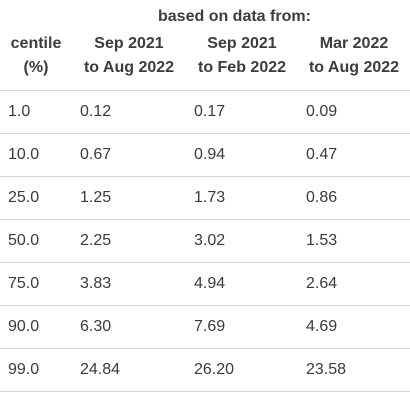 The height and width of the screenshot is (418, 410). I want to click on cell-sep2021-feb2022: 3.02, so click(242, 241).